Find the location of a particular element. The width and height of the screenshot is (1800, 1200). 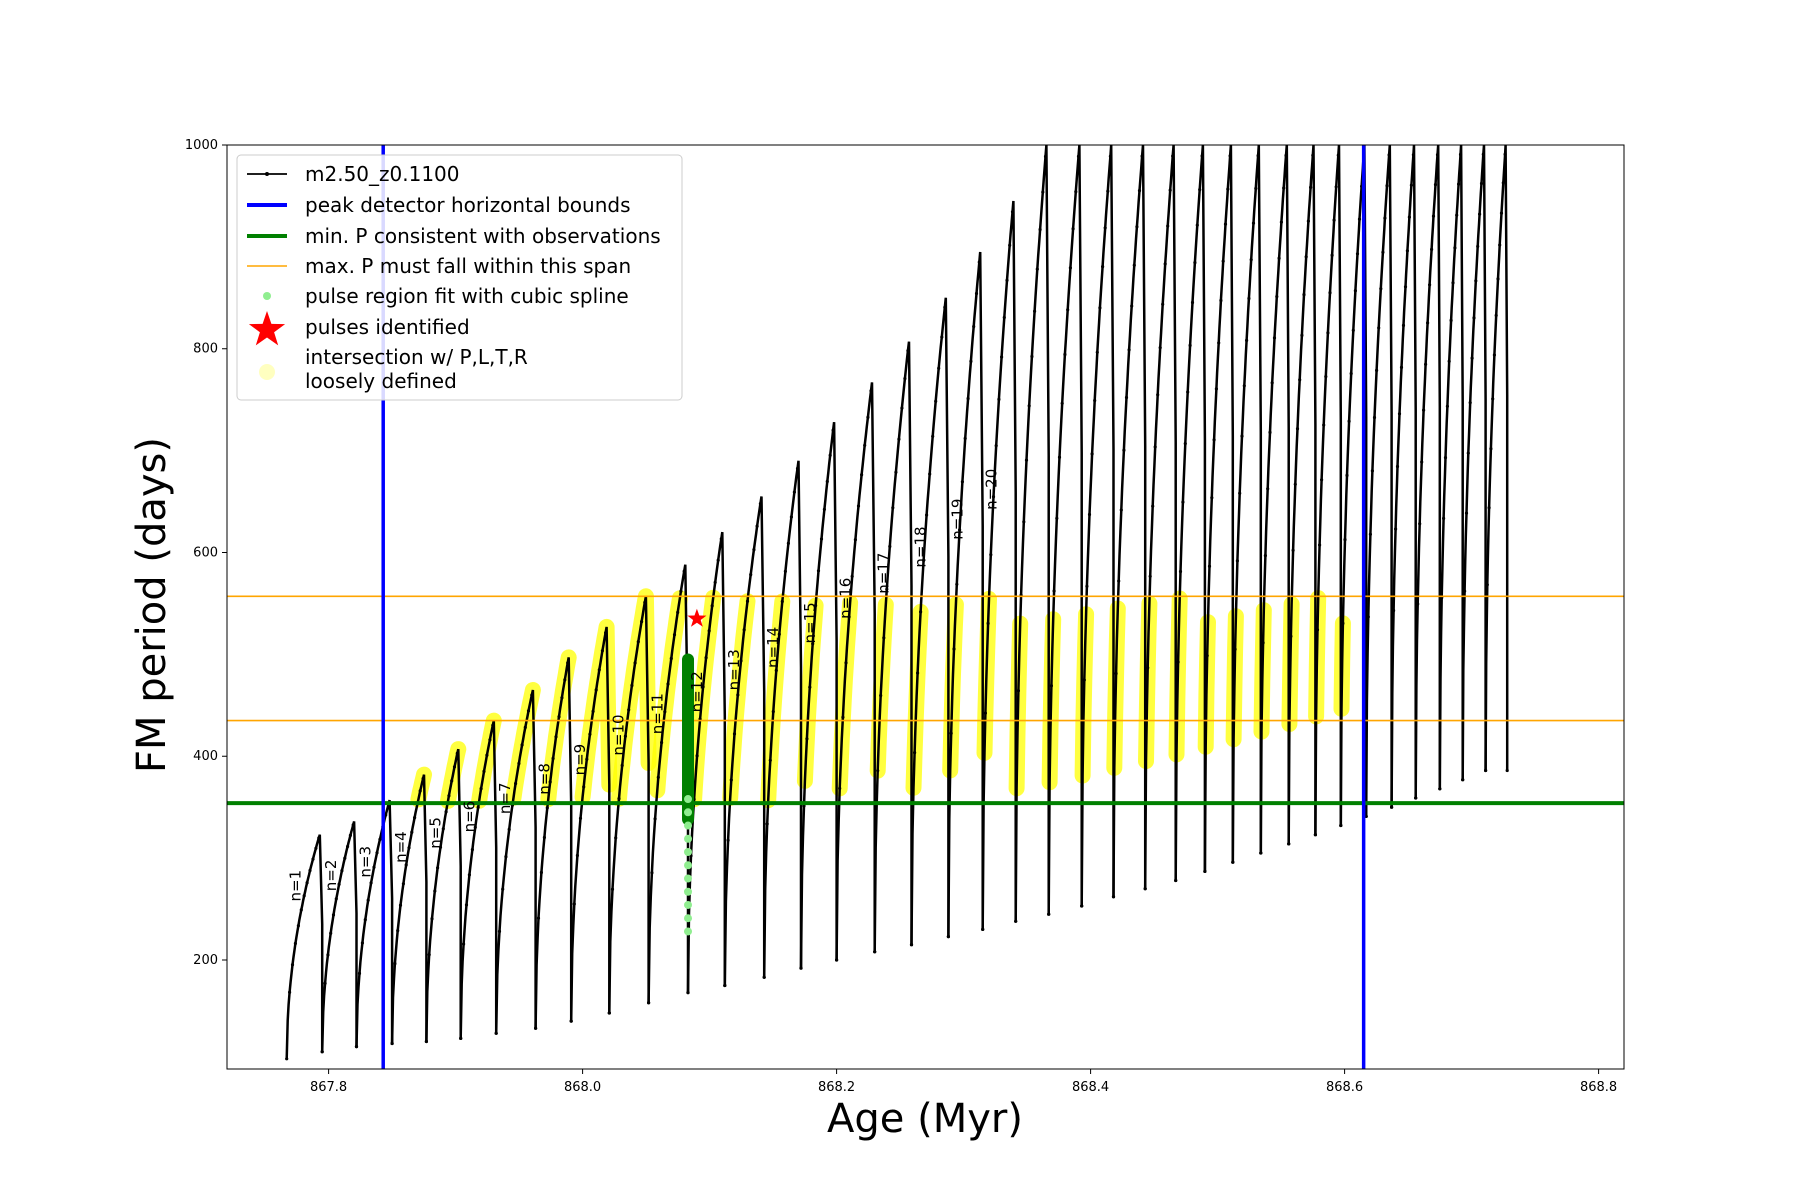

legend-label-loose: loosely defined is located at coordinates (381, 381).